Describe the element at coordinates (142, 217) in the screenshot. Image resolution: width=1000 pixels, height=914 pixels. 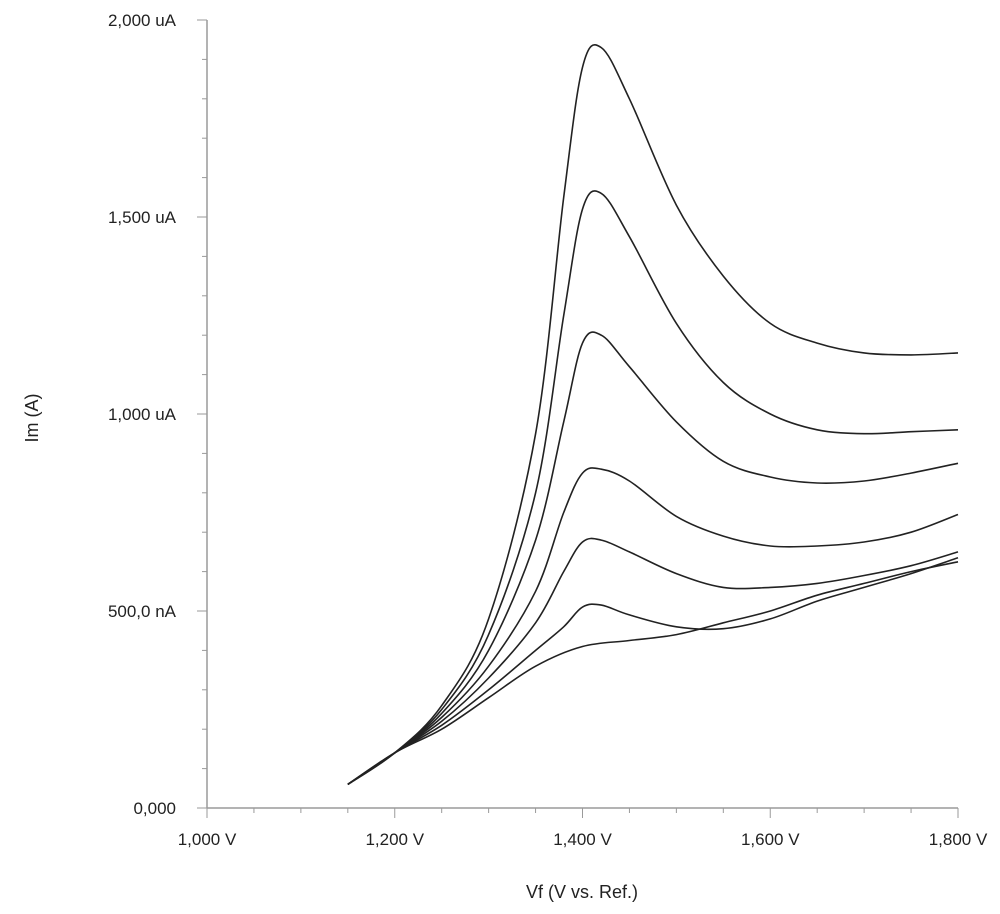
I see `y-tick-label: 1,500 uA` at that location.